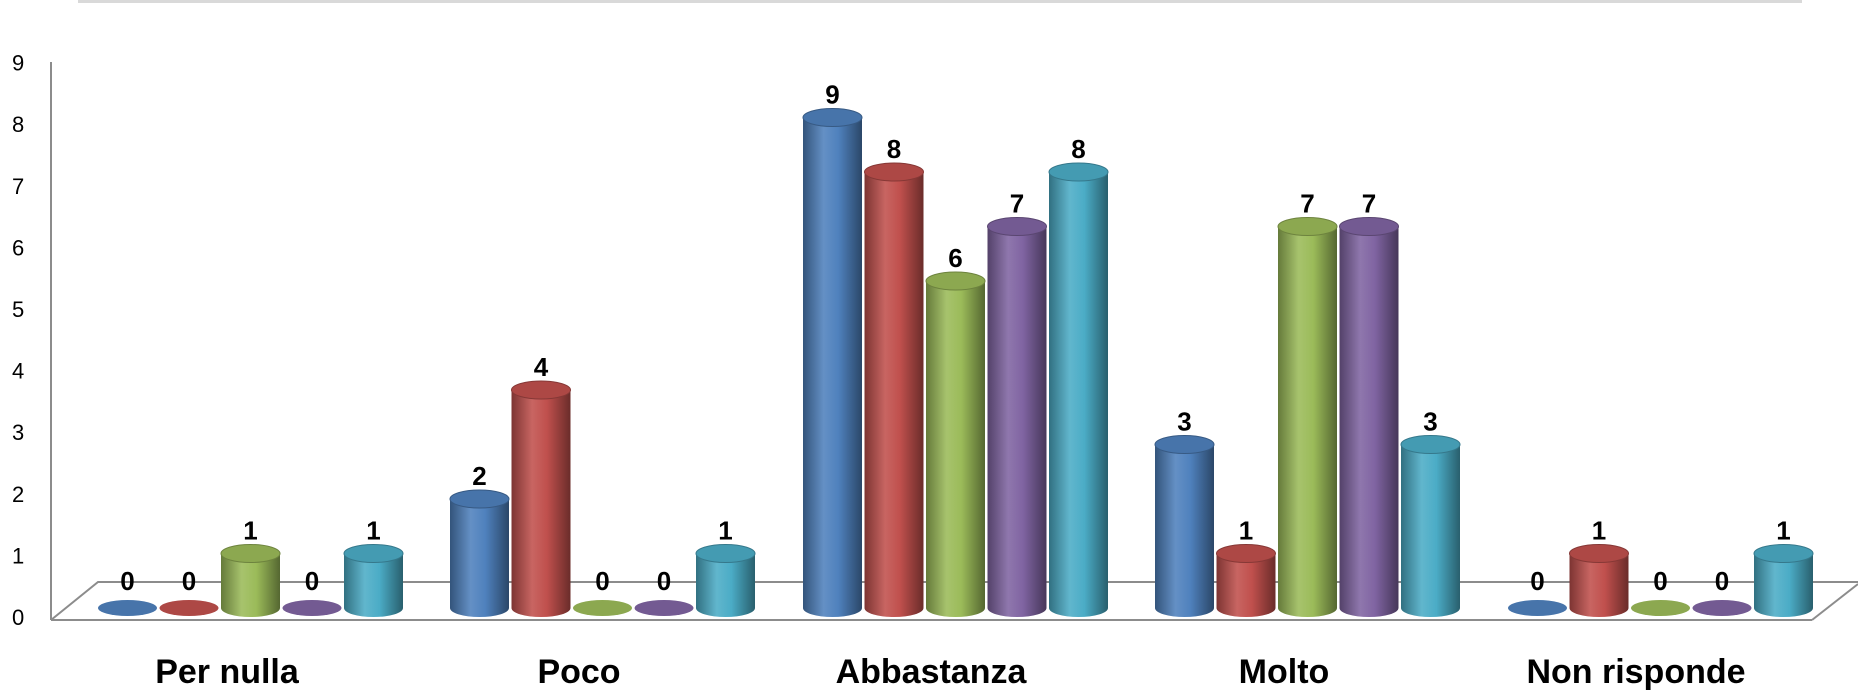 The width and height of the screenshot is (1858, 690). What do you see at coordinates (18, 247) in the screenshot?
I see `y-tick-label: 6` at bounding box center [18, 247].